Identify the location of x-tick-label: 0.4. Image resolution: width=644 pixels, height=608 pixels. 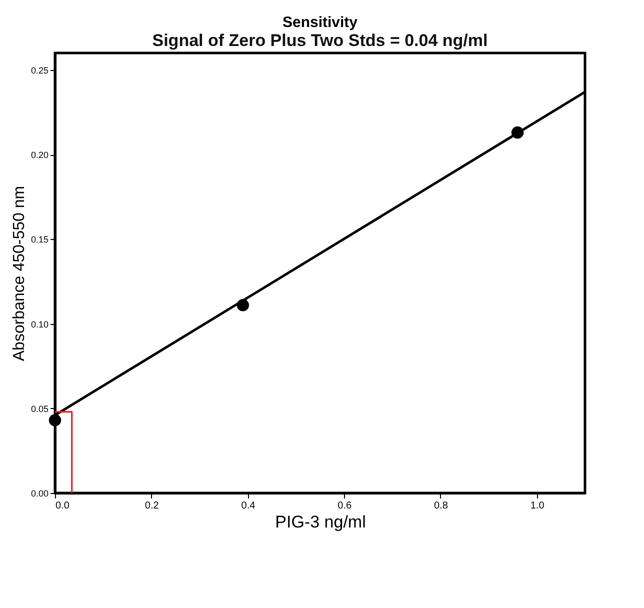
(248, 506).